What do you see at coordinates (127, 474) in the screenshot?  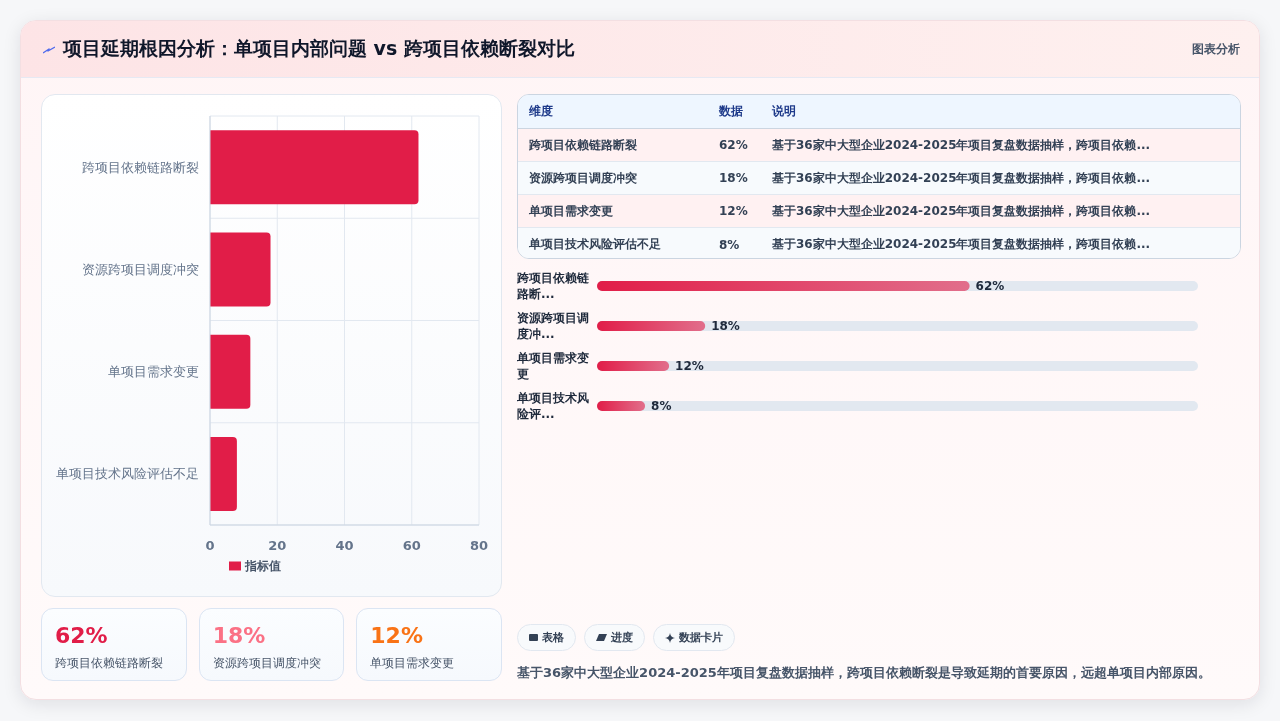 I see `y-tick-label: 单项目技术风险评估不足` at bounding box center [127, 474].